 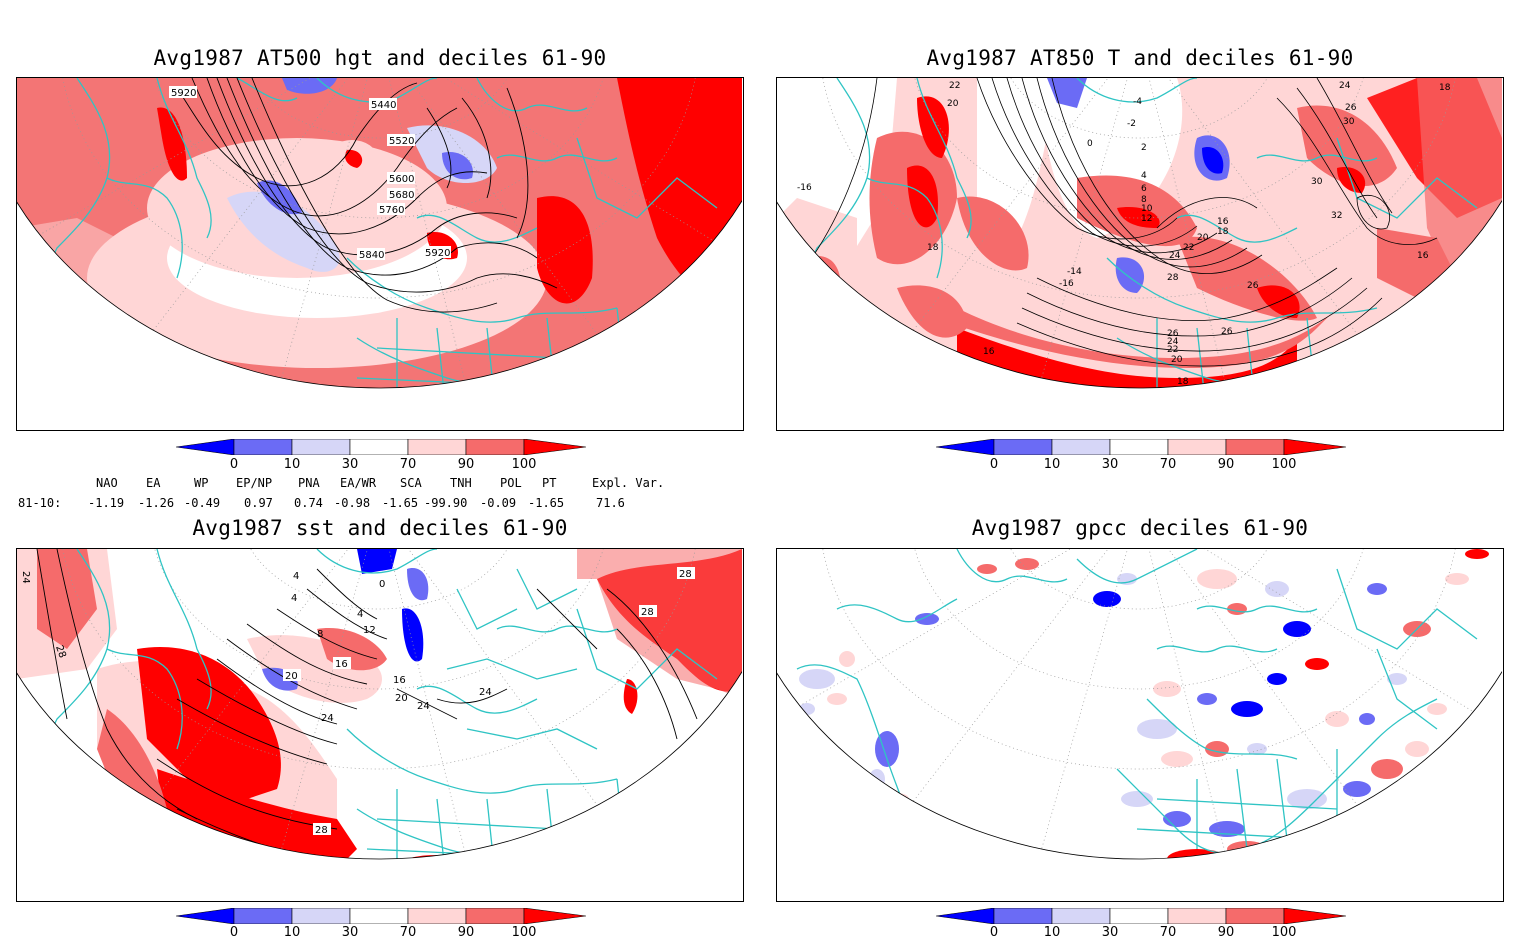 I want to click on colorbar-gpcc: 0 10 30 70 90 100, so click(x=1141, y=925).